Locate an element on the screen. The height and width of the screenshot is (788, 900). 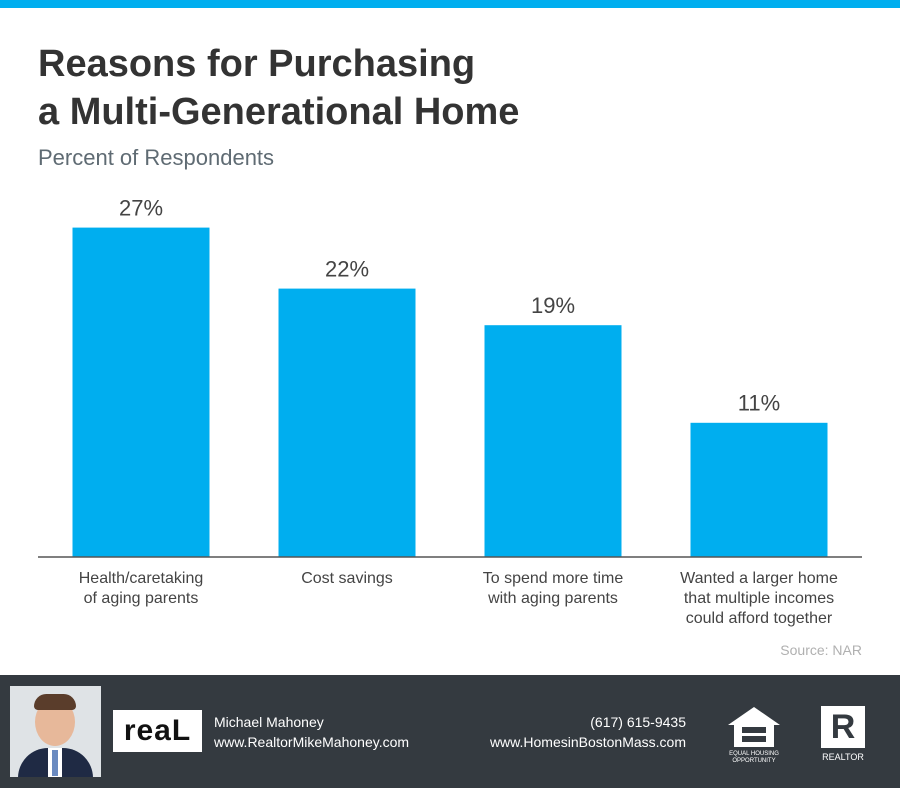
equal-housing-icon is located at coordinates (754, 727).